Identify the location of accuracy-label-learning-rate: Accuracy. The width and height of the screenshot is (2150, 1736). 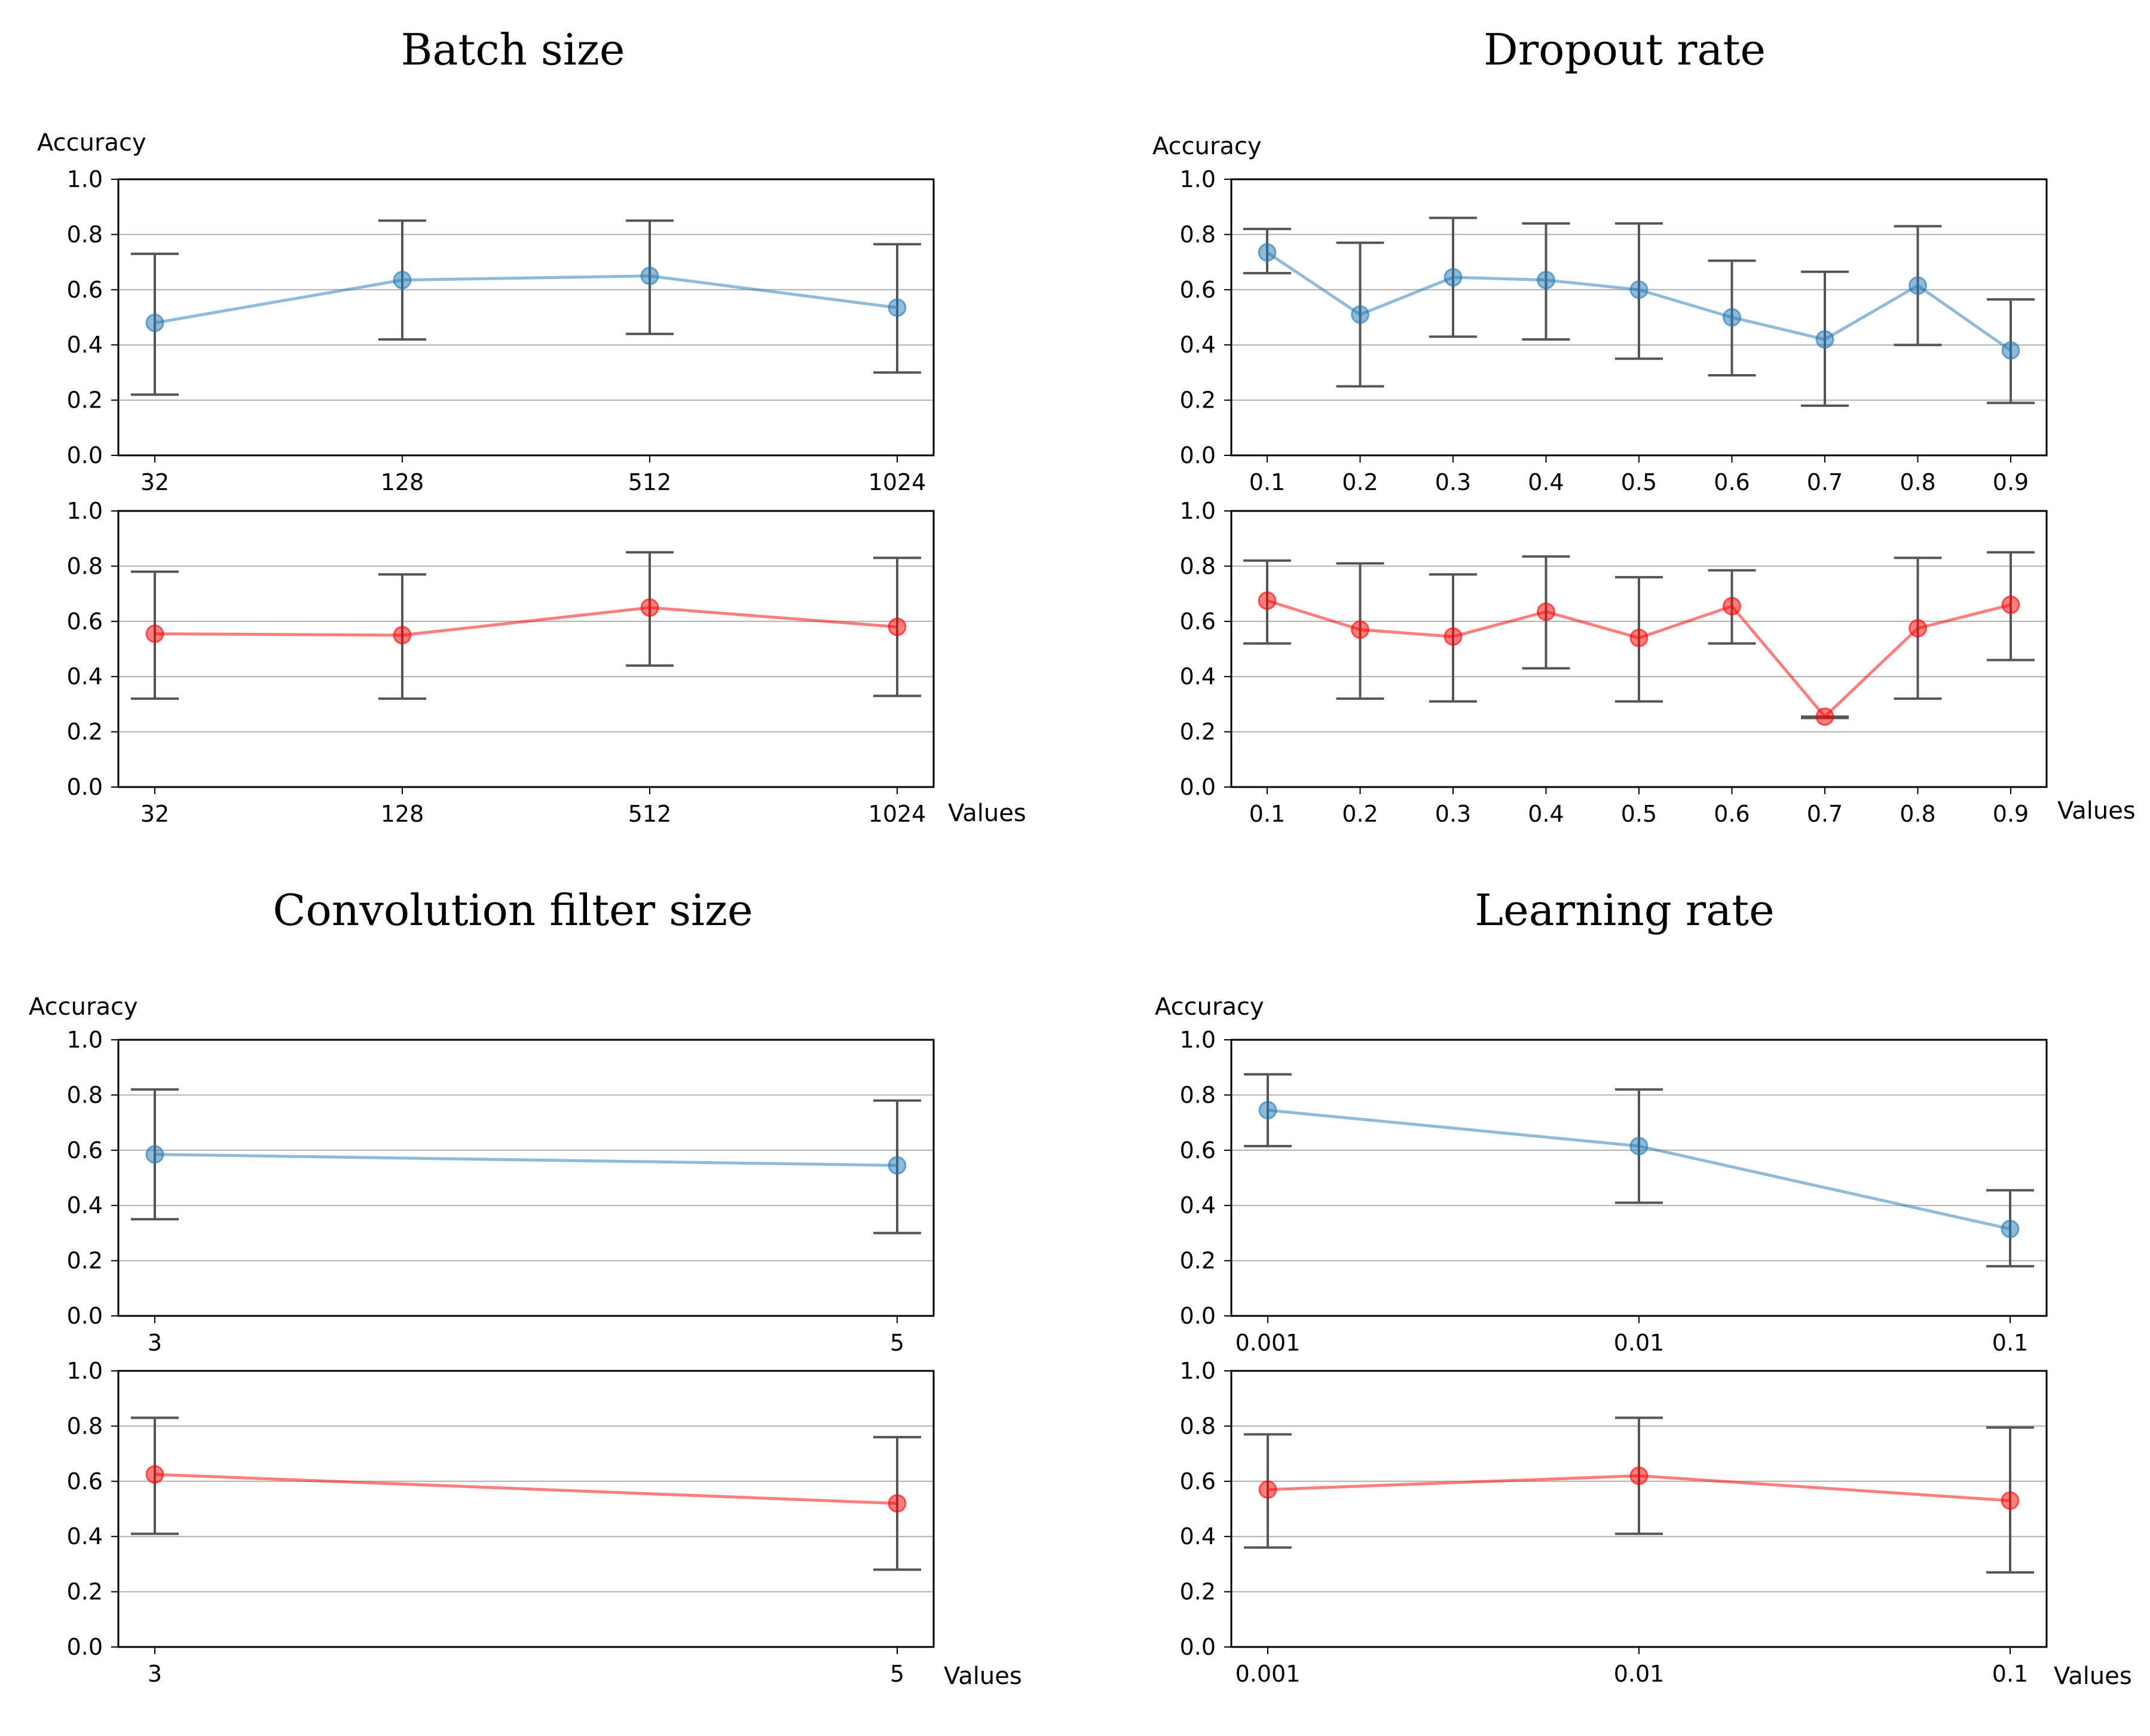
(1210, 1007).